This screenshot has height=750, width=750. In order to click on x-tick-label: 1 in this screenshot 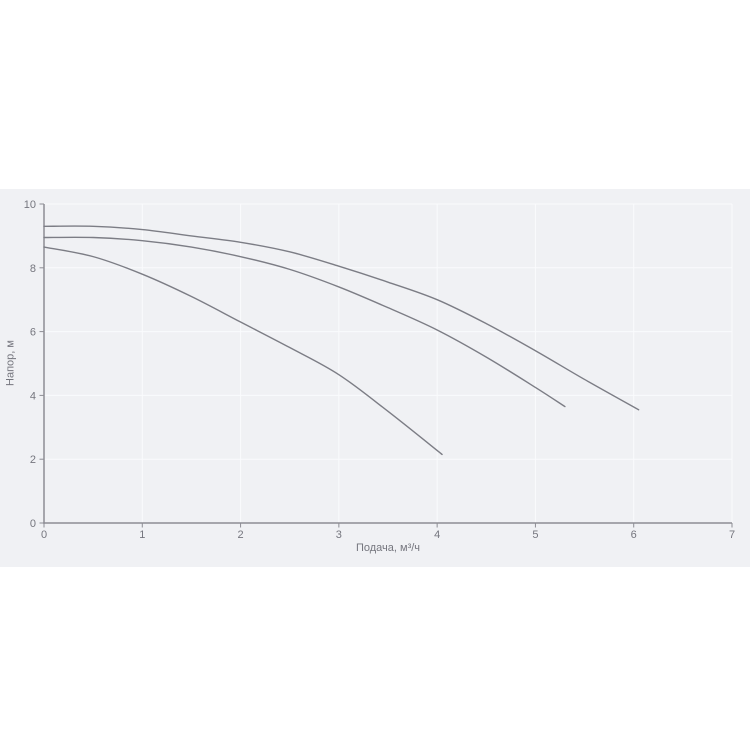, I will do `click(142, 535)`.